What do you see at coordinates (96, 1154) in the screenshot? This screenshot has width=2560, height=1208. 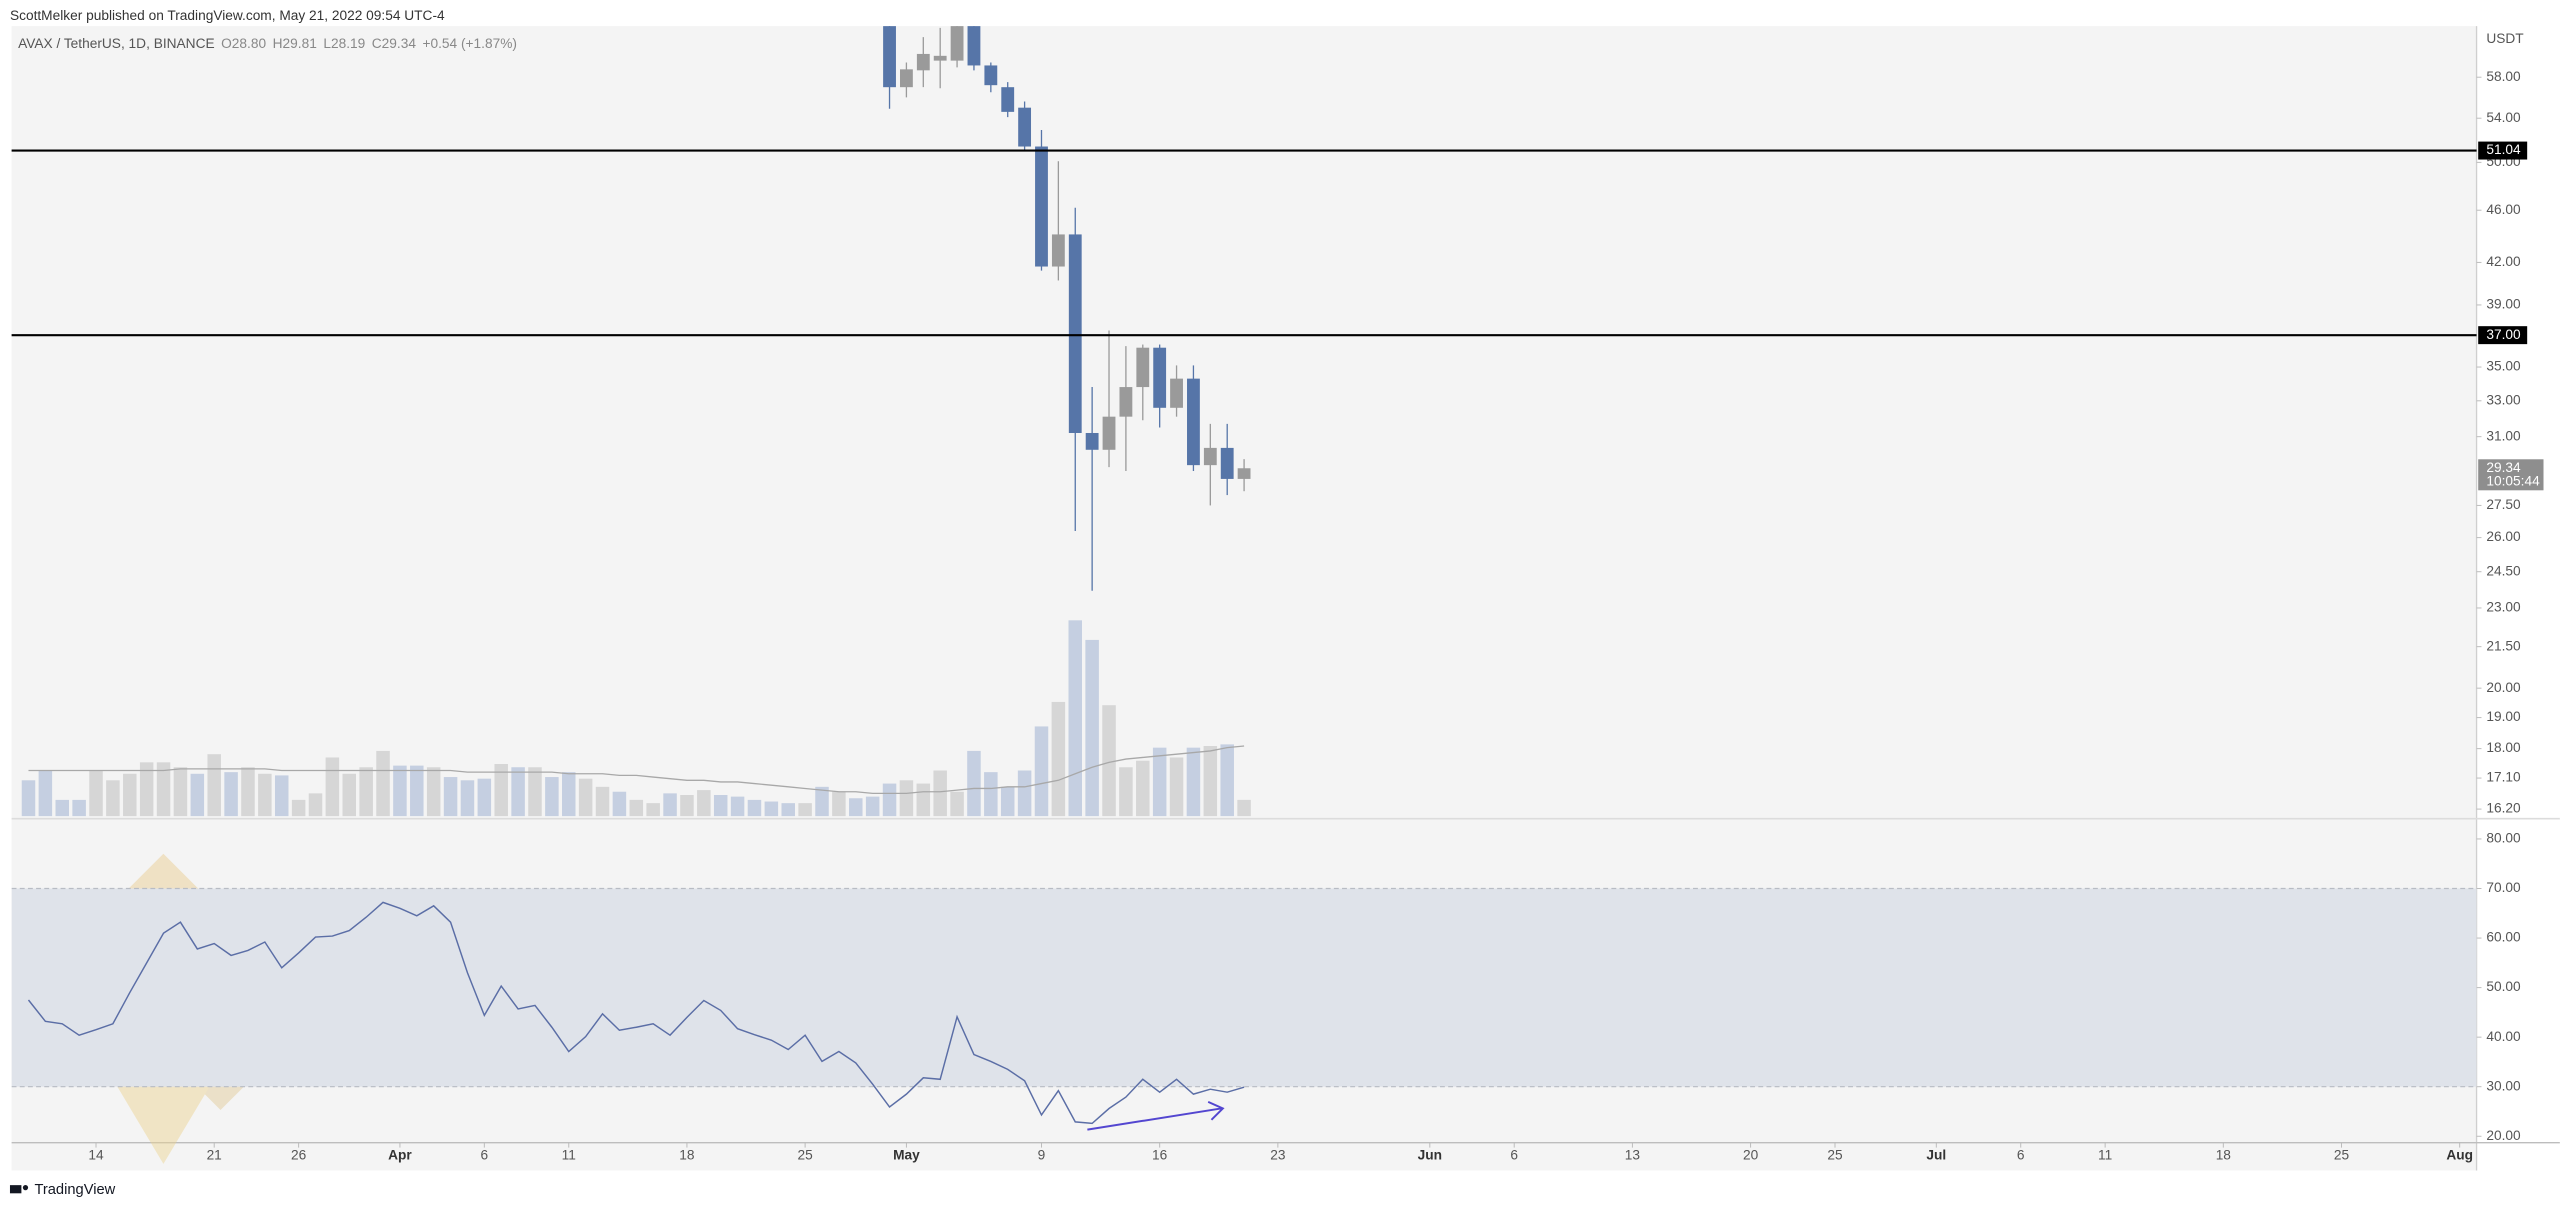 I see `x-tick-label: 14` at bounding box center [96, 1154].